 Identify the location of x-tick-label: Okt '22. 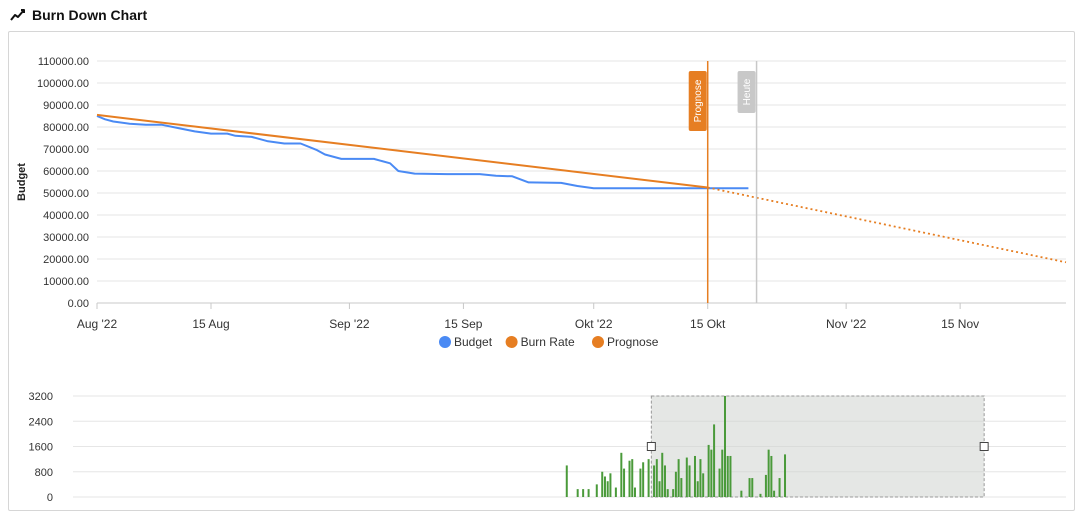
(594, 324).